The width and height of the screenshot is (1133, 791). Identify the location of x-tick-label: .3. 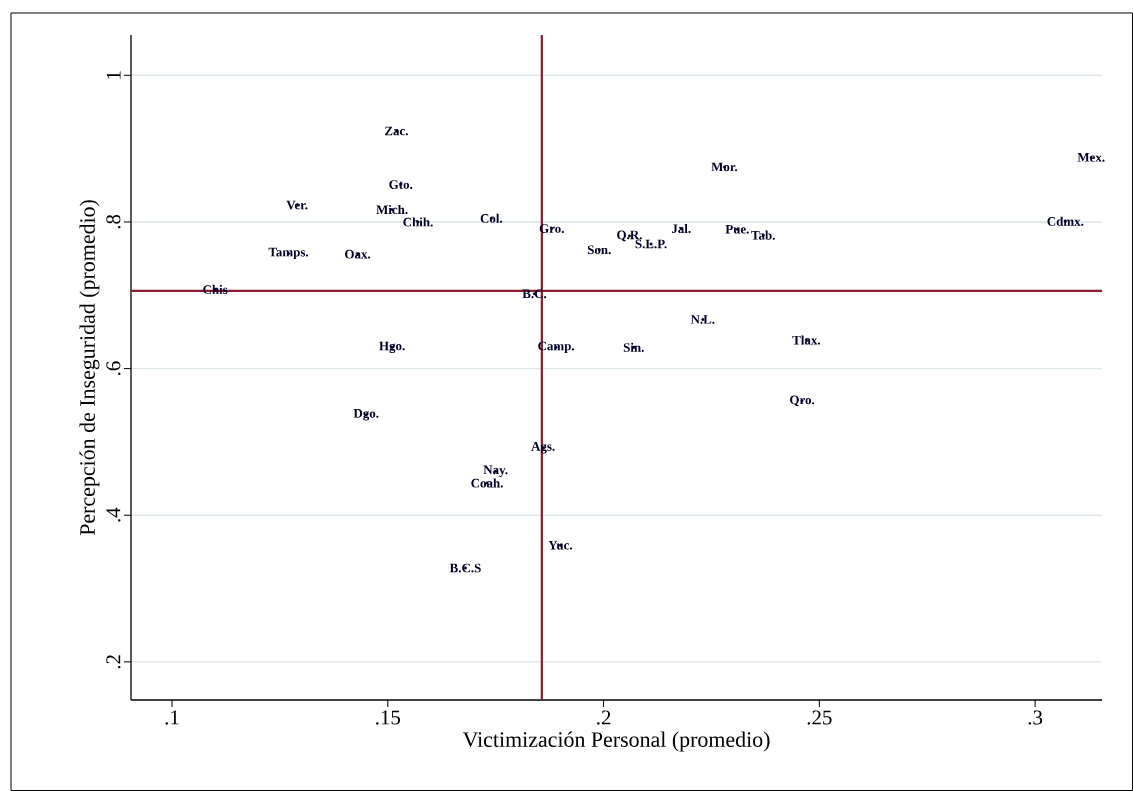
(1035, 717).